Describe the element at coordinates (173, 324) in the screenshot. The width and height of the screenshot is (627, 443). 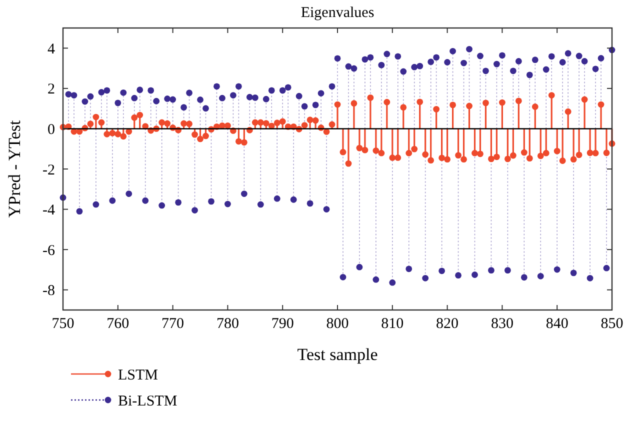
I see `x-tick-label: 770` at that location.